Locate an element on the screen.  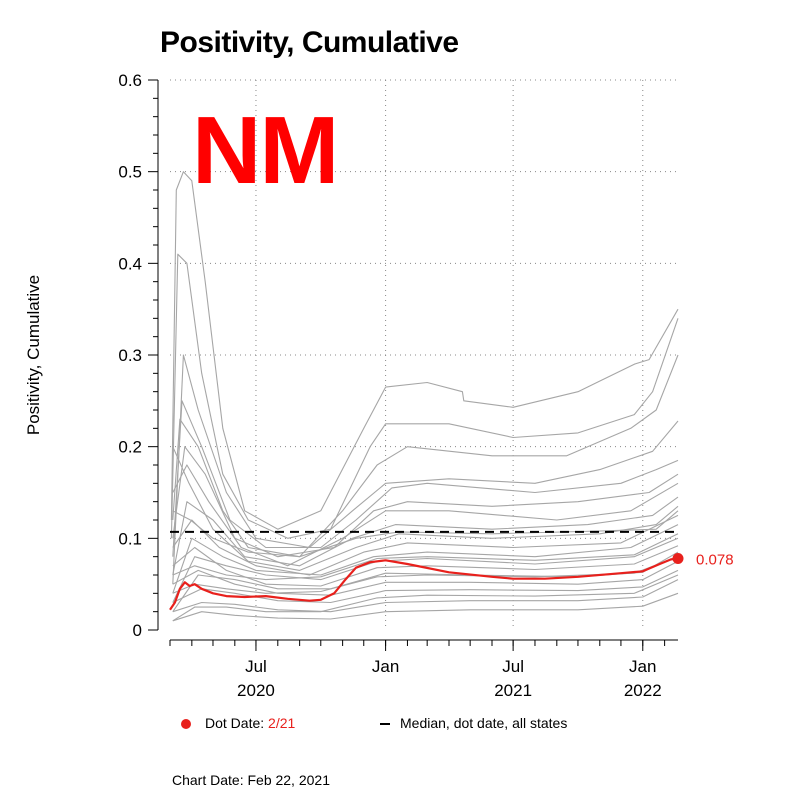
y-tick-label: 0.2 is located at coordinates (130, 447).